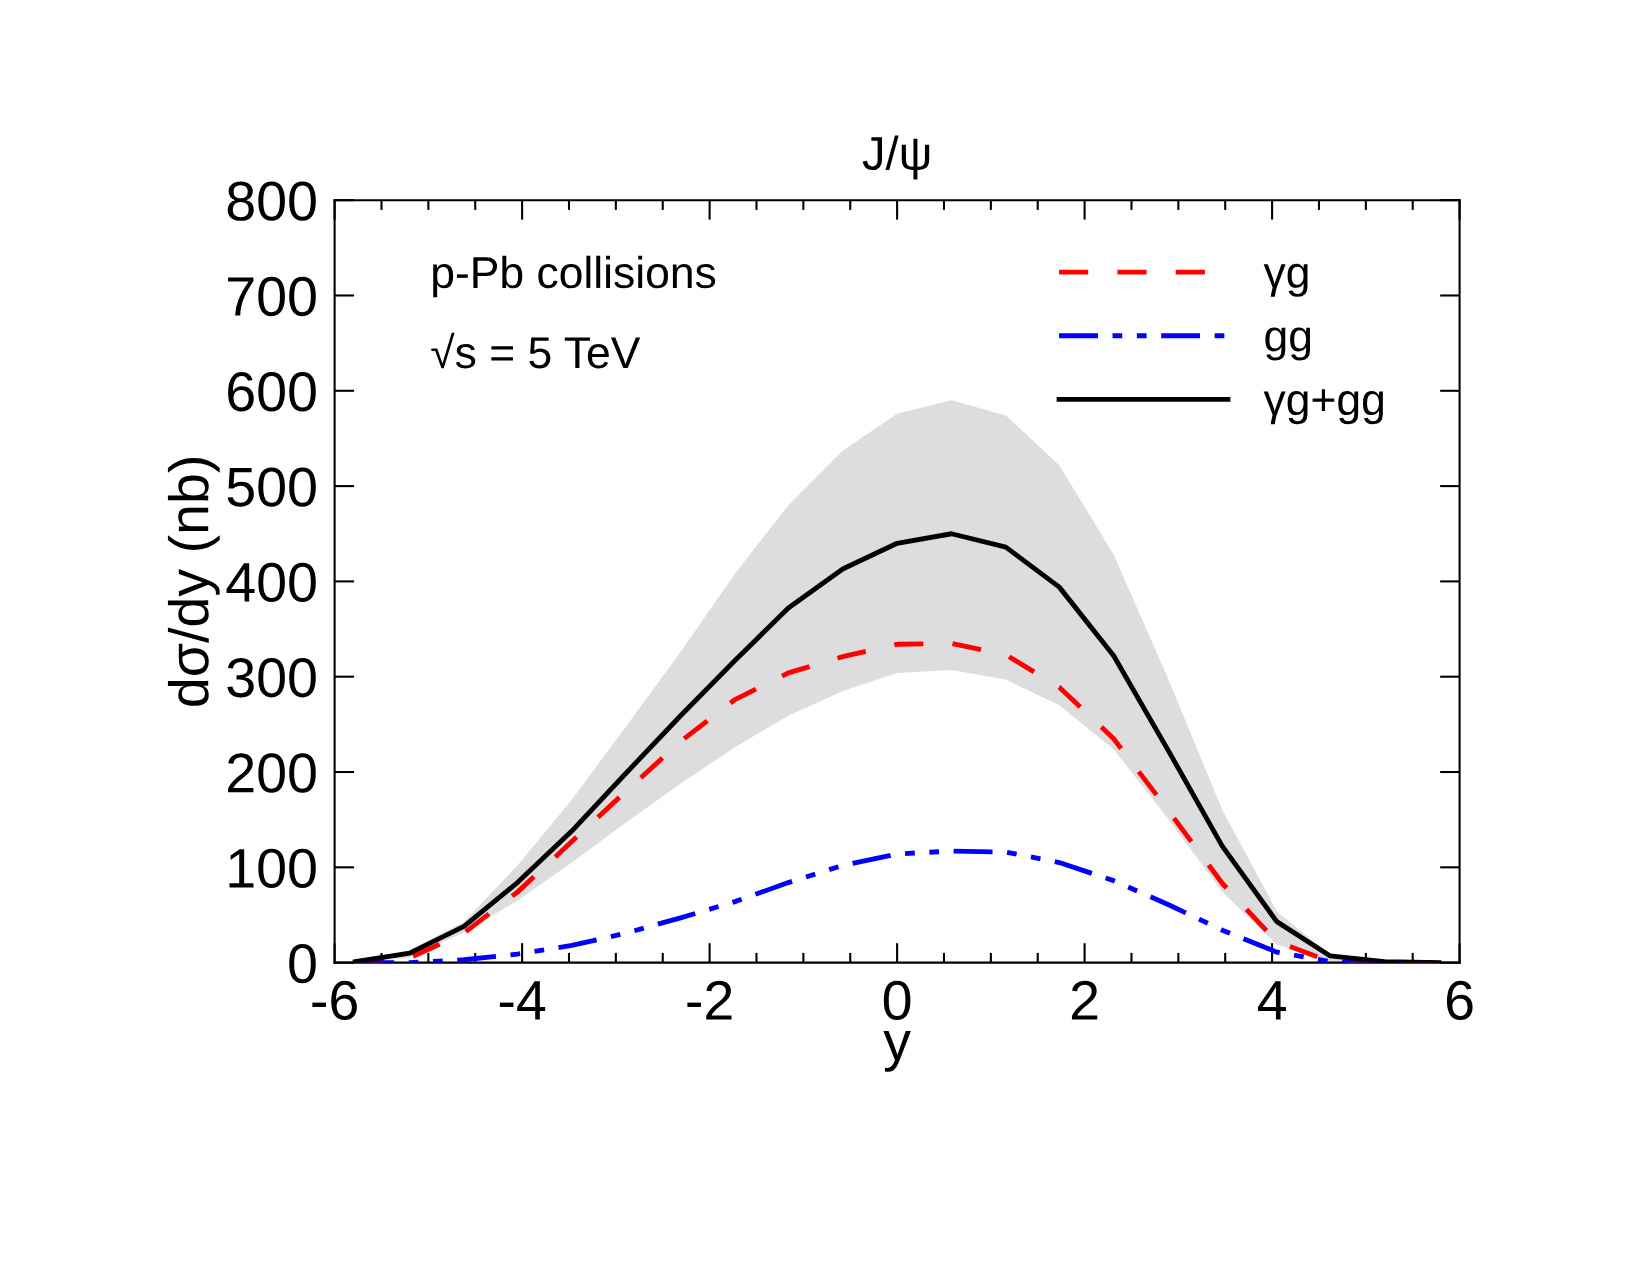 The image size is (1650, 1275). I want to click on y-tick-label: 400, so click(271, 582).